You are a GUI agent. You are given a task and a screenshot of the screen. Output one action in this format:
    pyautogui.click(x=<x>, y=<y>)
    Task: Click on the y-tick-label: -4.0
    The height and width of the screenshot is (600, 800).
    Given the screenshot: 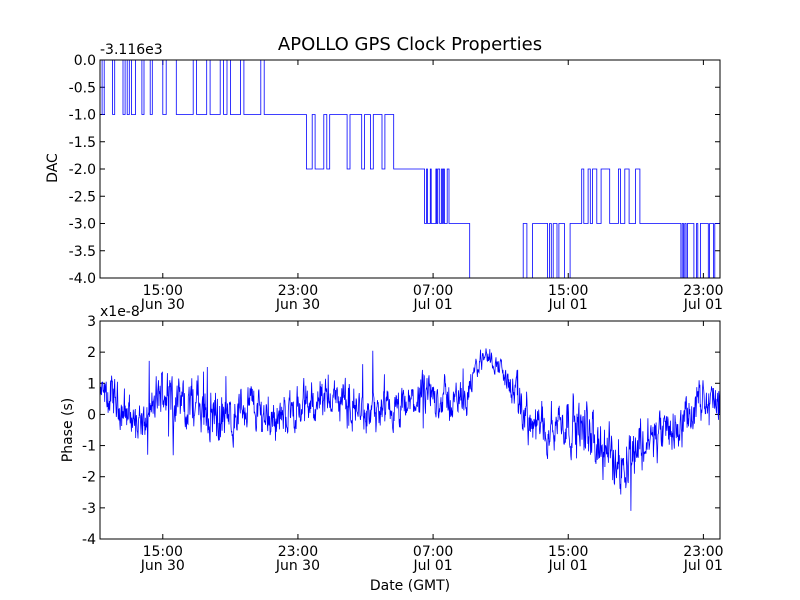 What is the action you would take?
    pyautogui.click(x=82, y=279)
    